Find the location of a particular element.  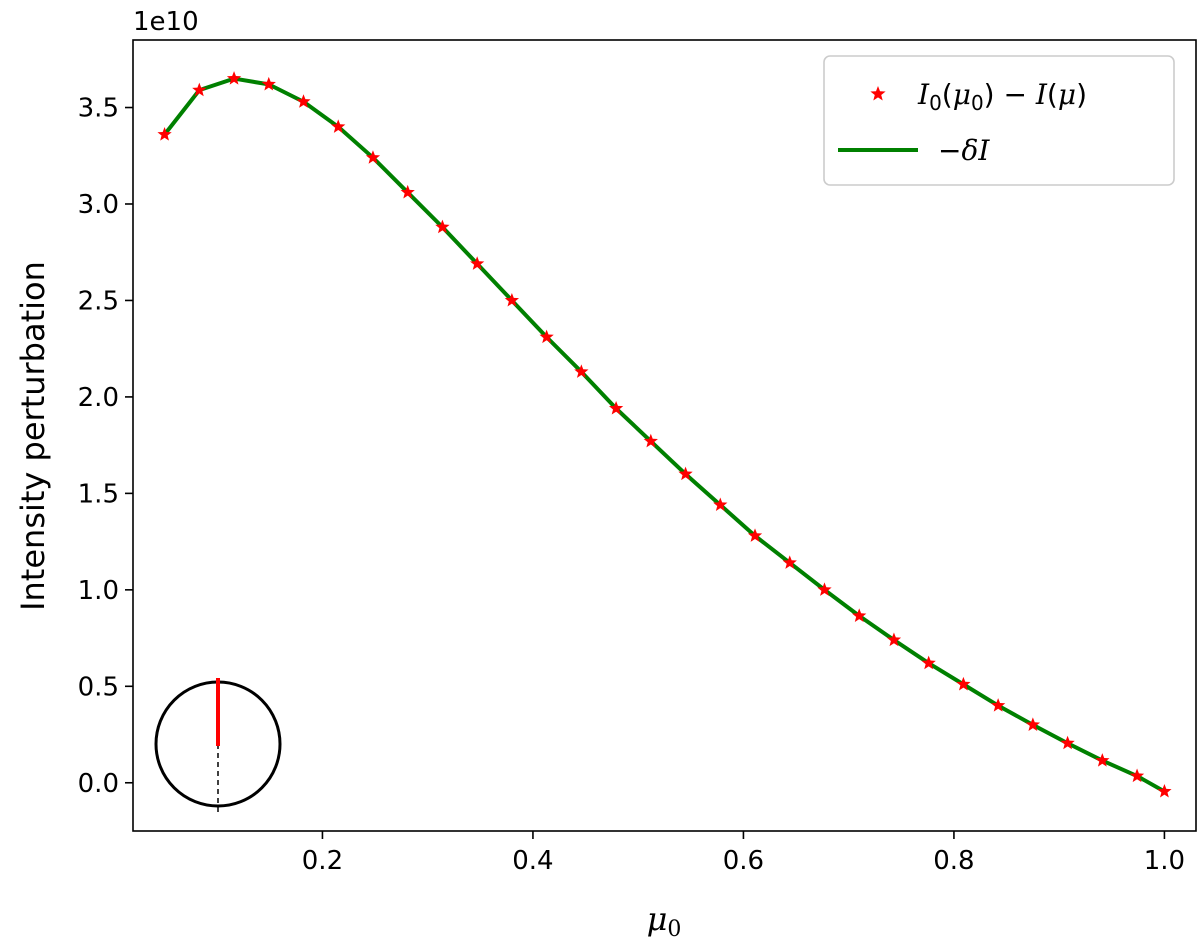

x-tick-label: 0.6 is located at coordinates (743, 861).